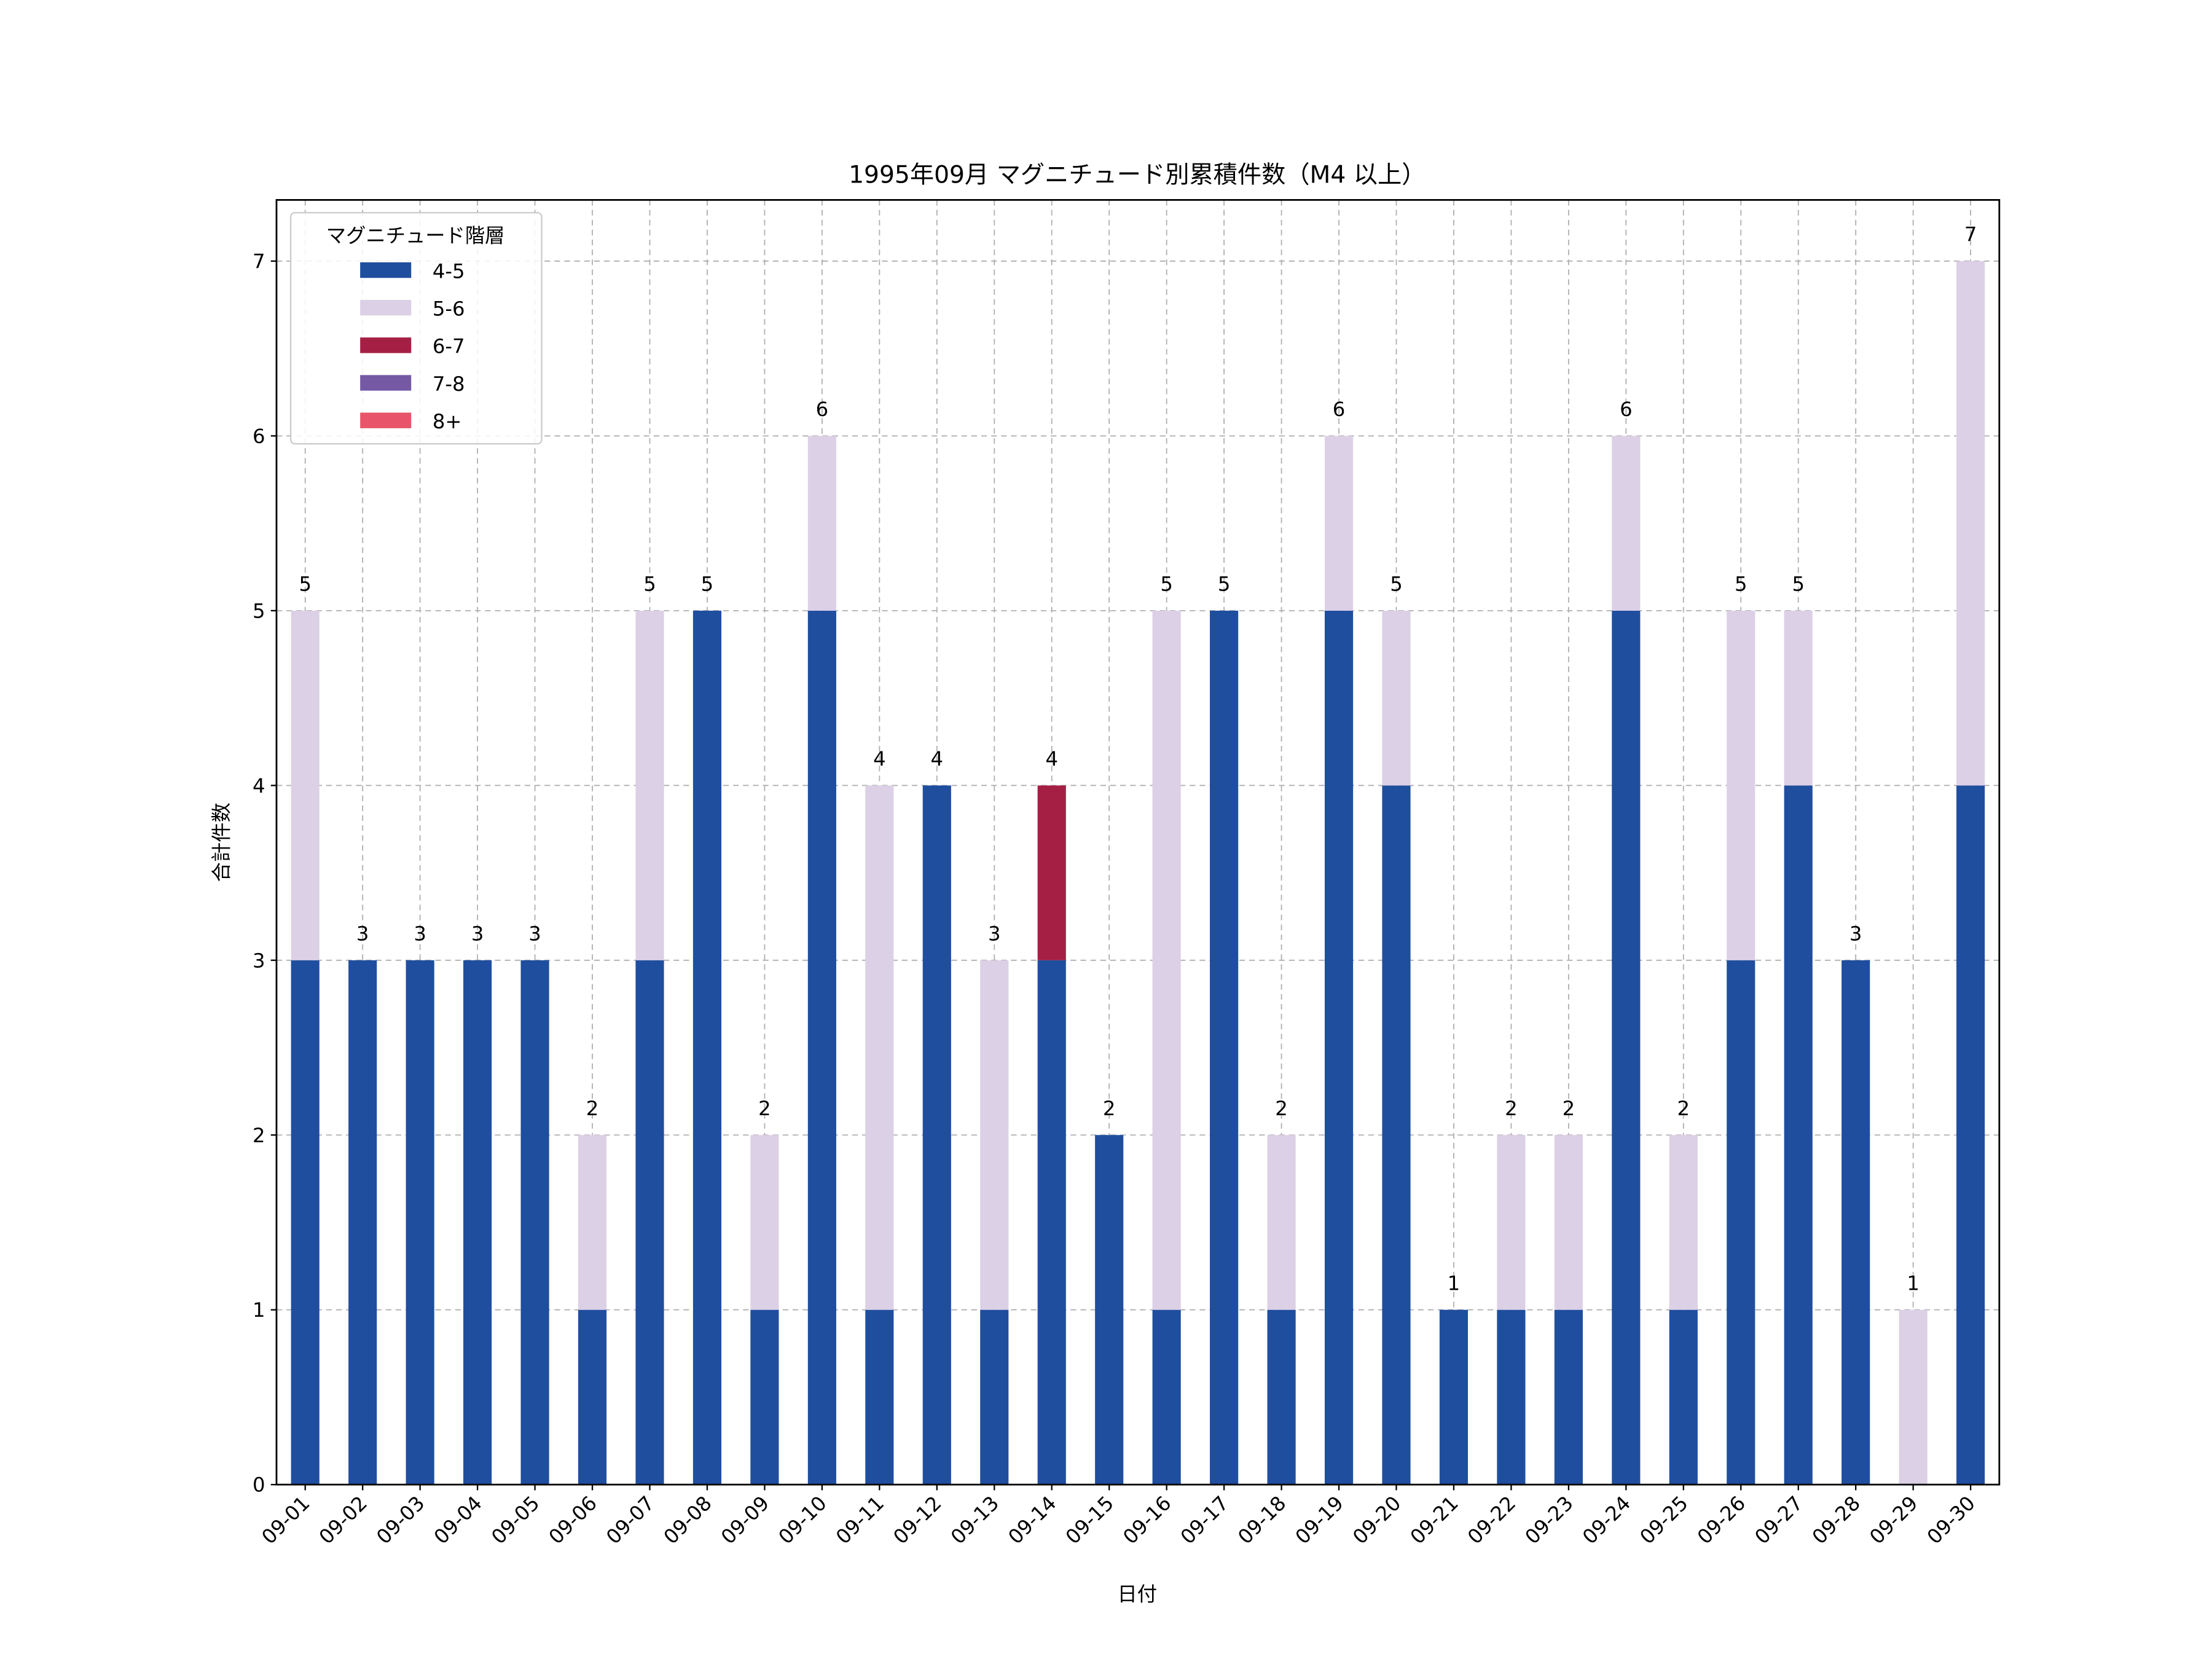 The width and height of the screenshot is (2212, 1659). I want to click on total-label: 7, so click(1970, 234).